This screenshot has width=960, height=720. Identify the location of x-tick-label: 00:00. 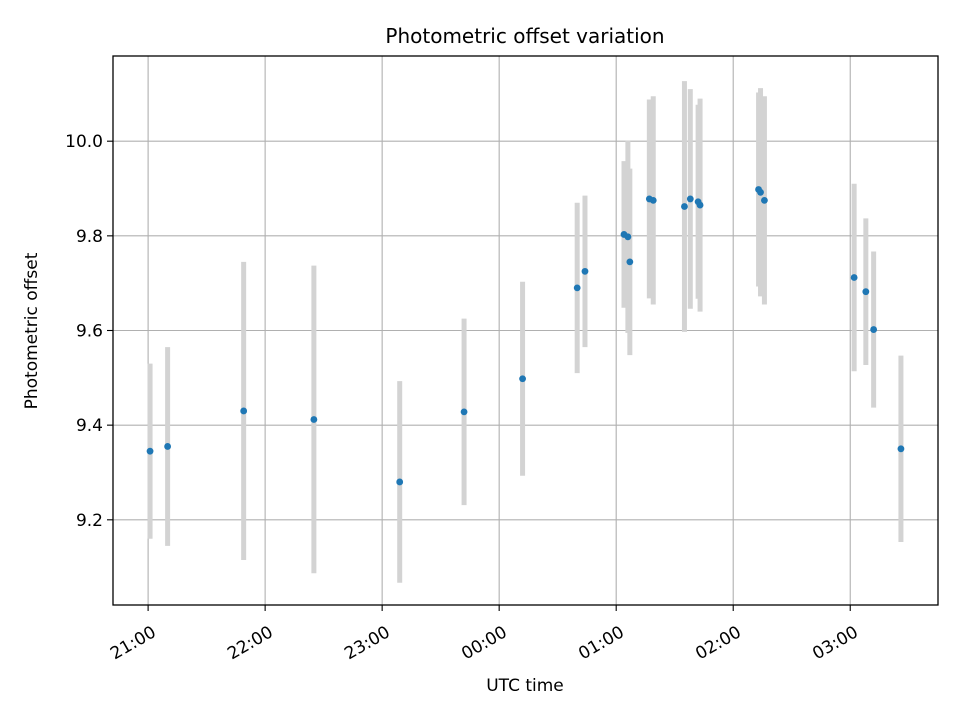
(484, 643).